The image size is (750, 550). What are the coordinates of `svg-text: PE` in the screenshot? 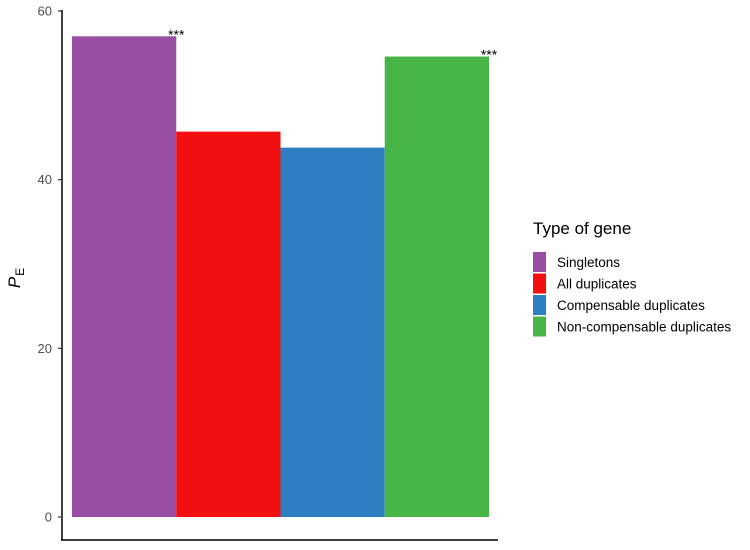 It's located at (16, 278).